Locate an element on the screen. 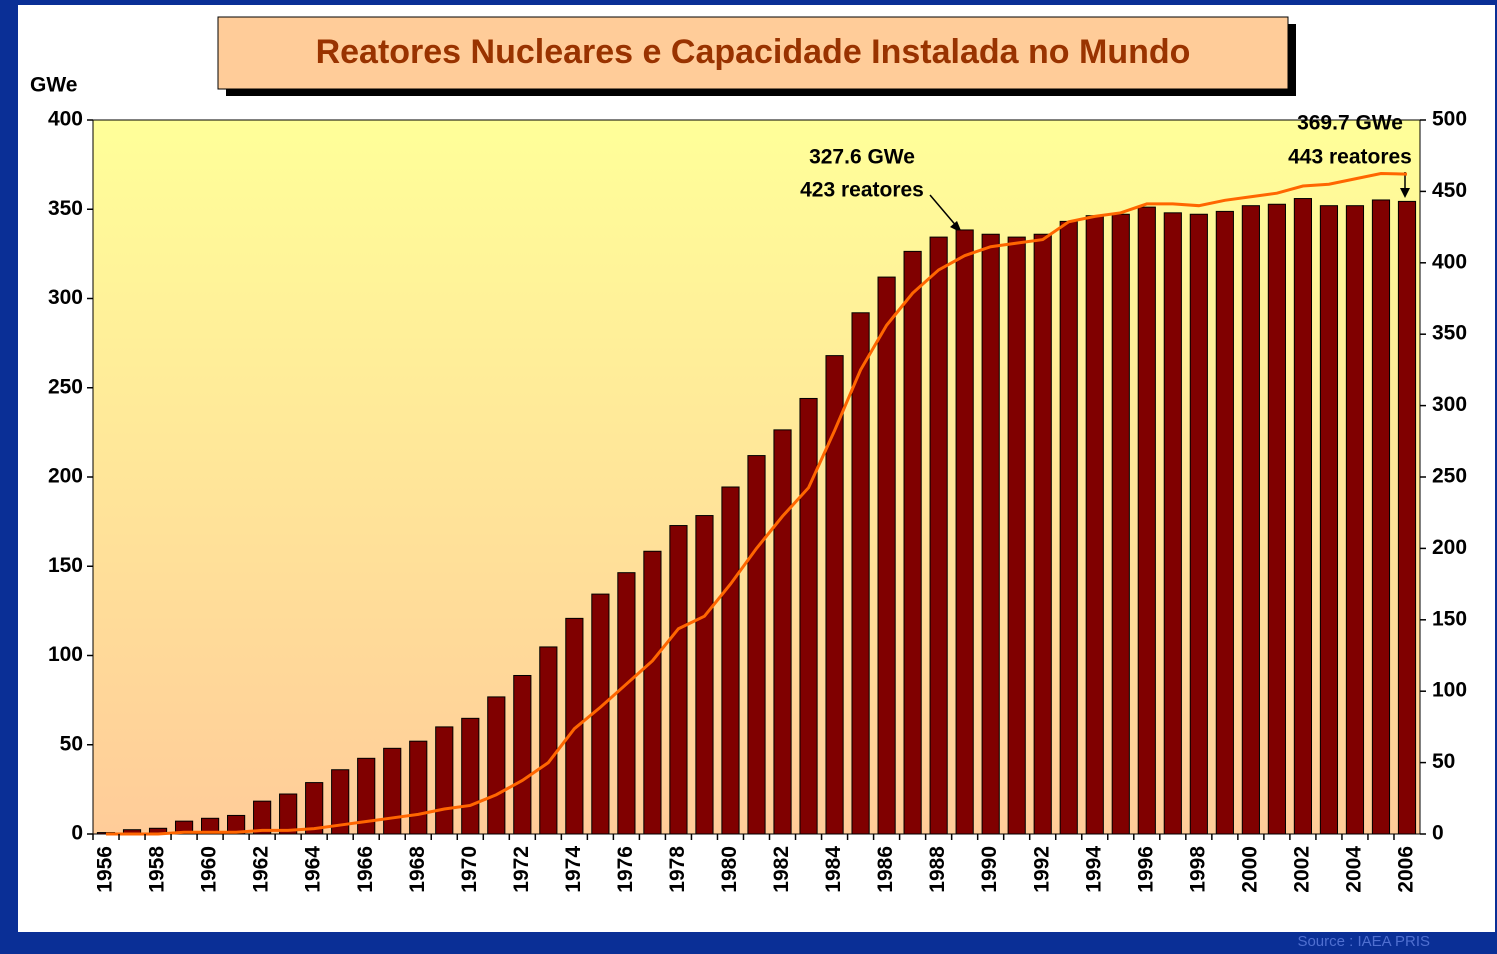  annotation: 443 reatores is located at coordinates (1350, 157).